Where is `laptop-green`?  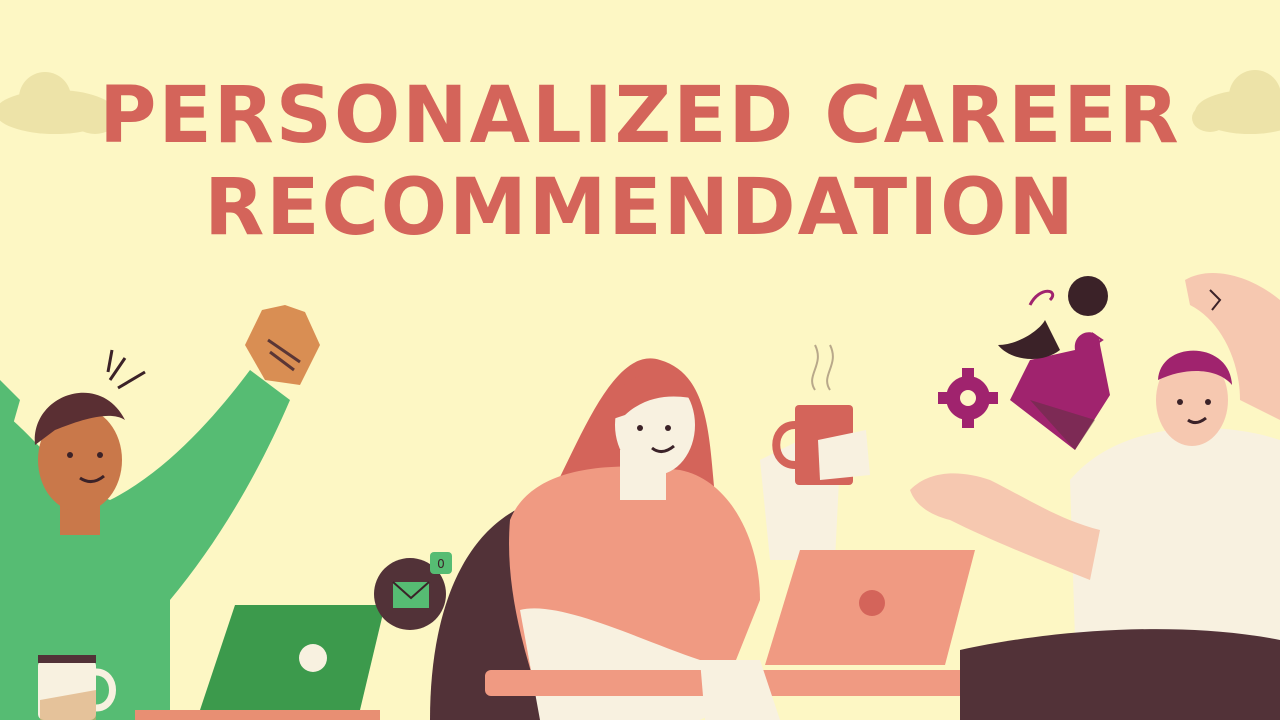
laptop-green is located at coordinates (260, 662).